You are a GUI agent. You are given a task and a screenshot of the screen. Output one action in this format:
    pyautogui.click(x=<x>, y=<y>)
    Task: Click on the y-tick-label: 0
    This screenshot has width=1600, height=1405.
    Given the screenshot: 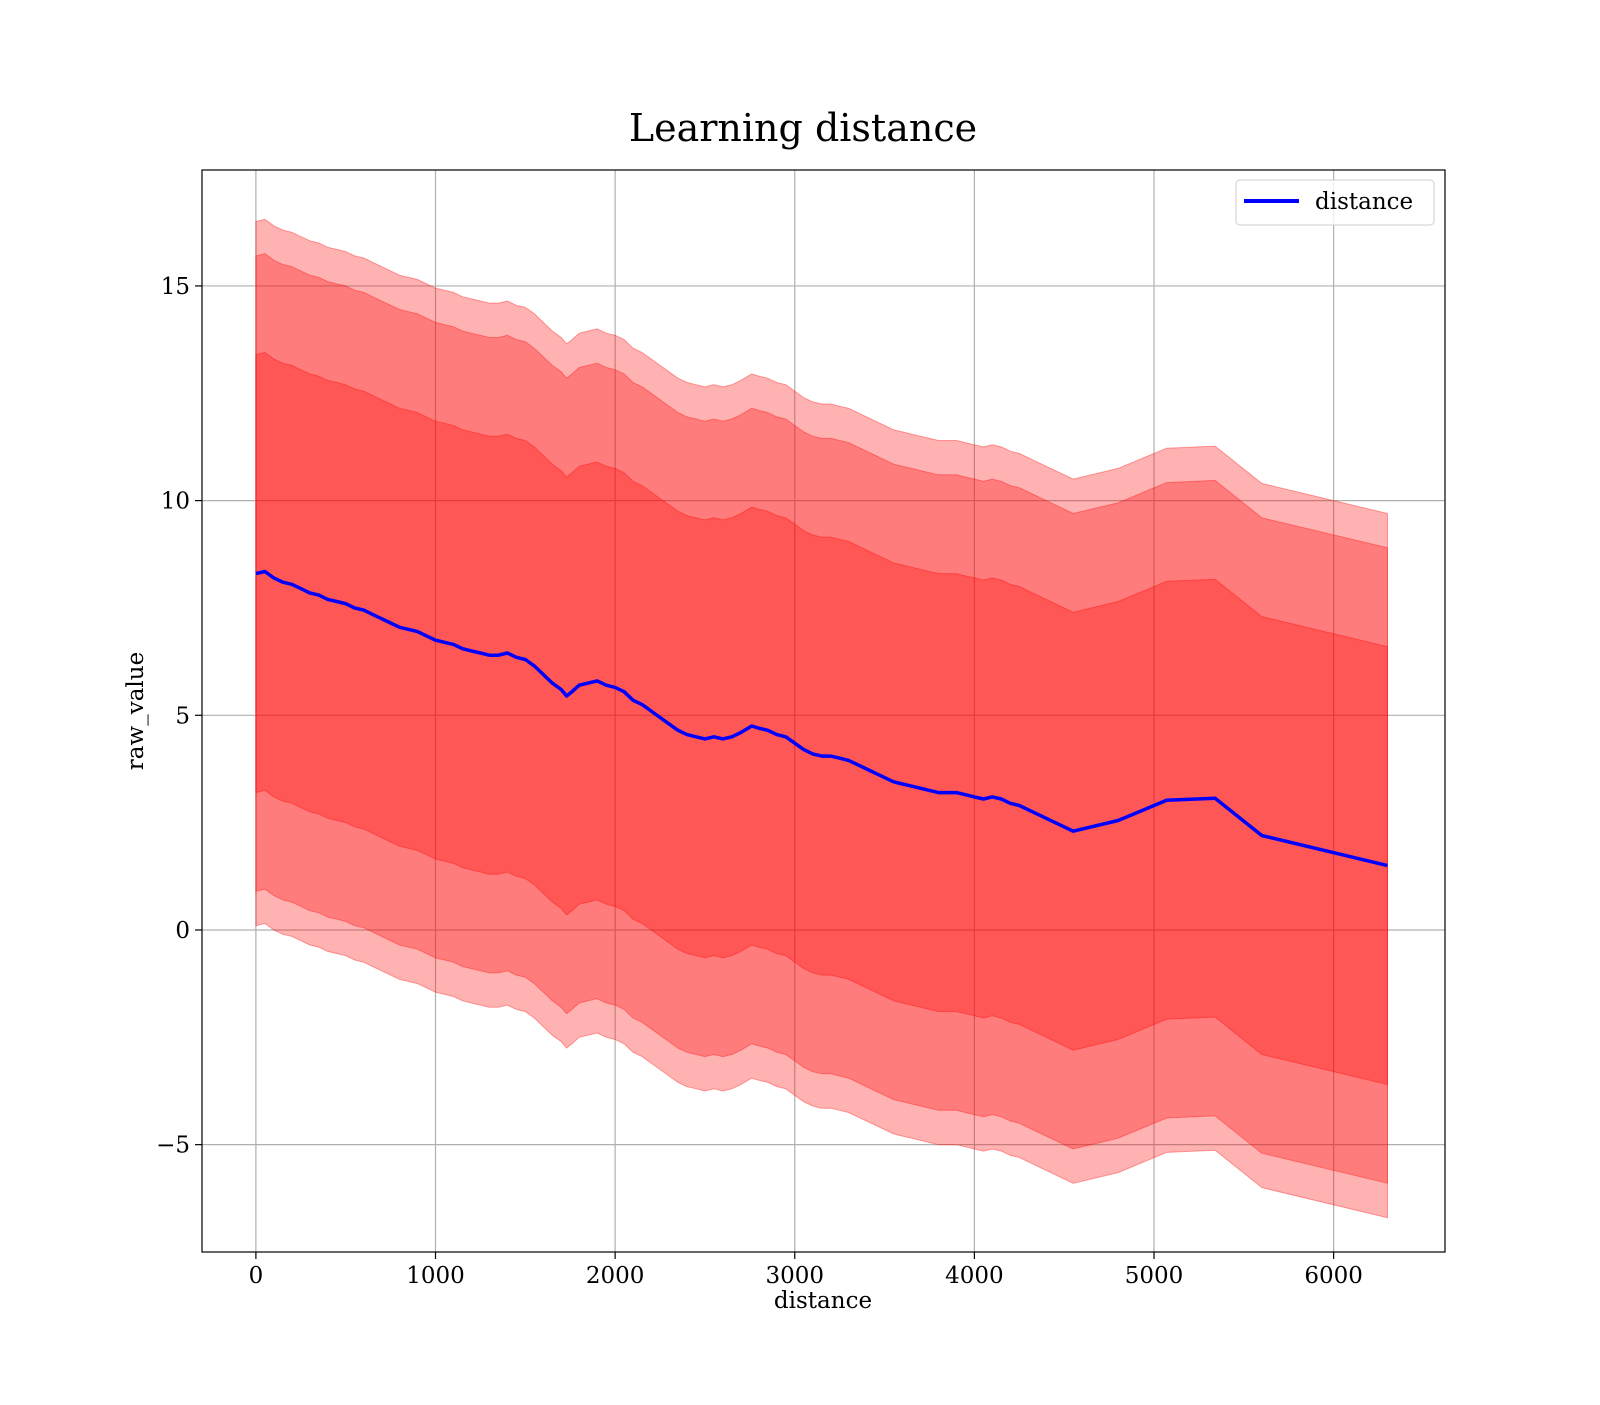 What is the action you would take?
    pyautogui.click(x=182, y=931)
    